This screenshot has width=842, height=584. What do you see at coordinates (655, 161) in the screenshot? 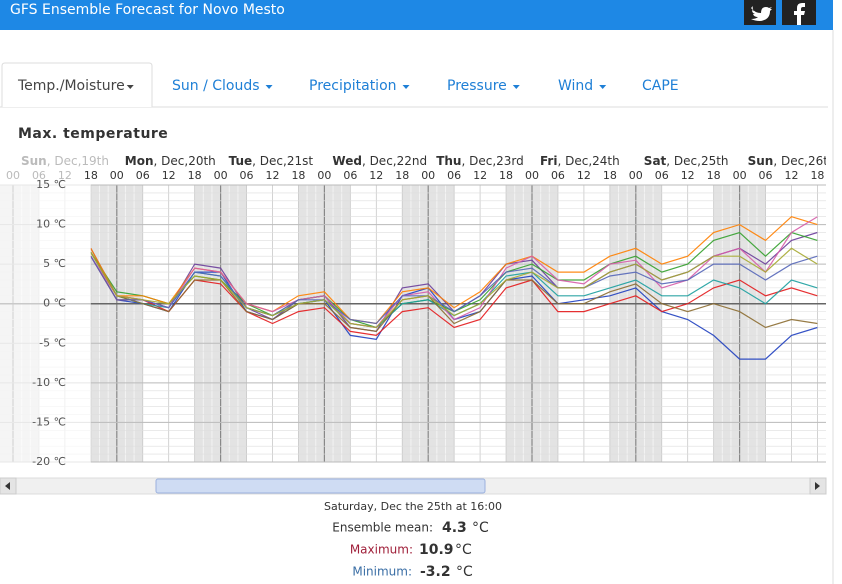
I see `weekday: Sat` at bounding box center [655, 161].